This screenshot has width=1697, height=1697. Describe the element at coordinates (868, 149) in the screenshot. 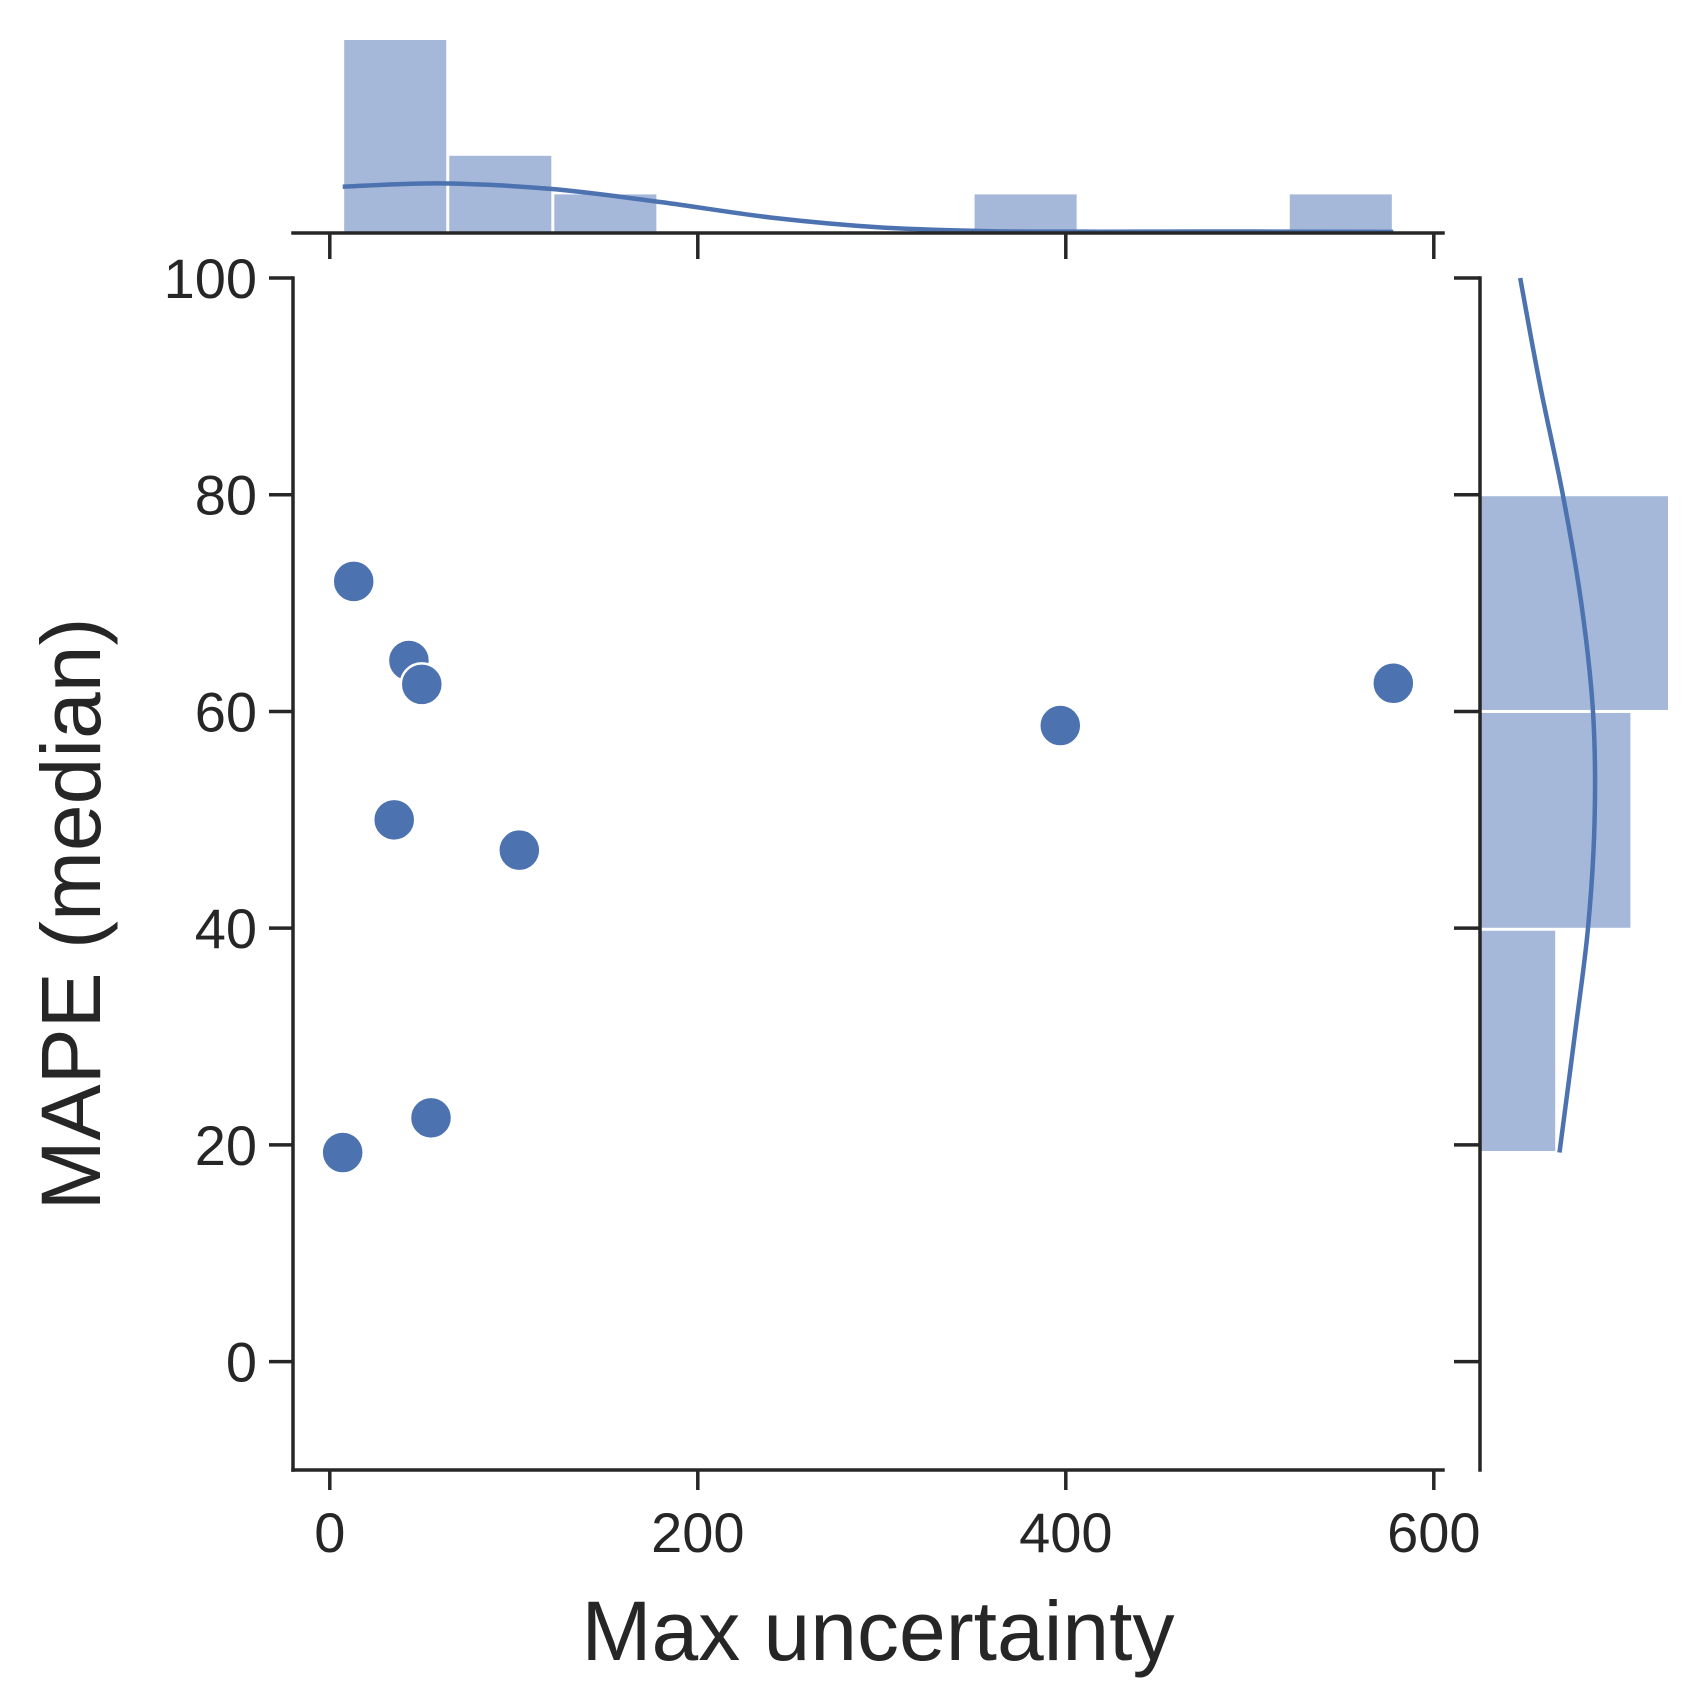

I see `top-marginal-histogram` at that location.